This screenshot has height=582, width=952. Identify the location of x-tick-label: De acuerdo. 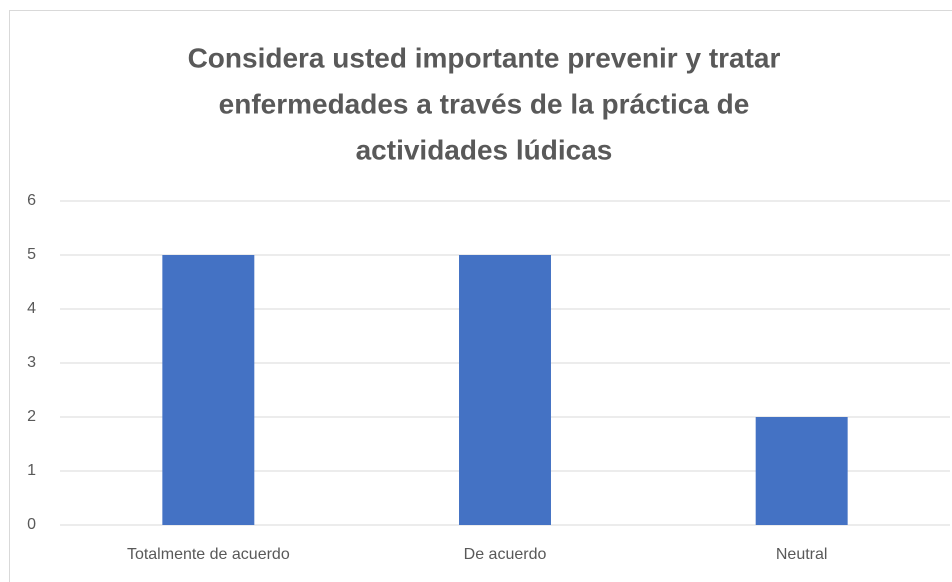
(505, 554).